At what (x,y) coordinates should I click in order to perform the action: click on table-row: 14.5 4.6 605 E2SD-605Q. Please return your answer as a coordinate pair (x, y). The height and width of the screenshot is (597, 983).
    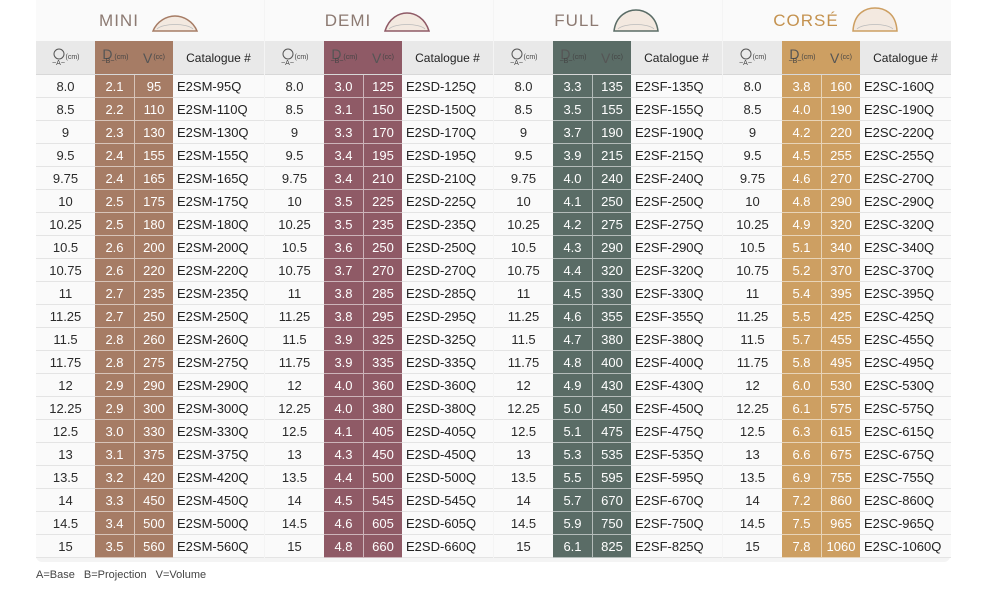
    Looking at the image, I should click on (379, 523).